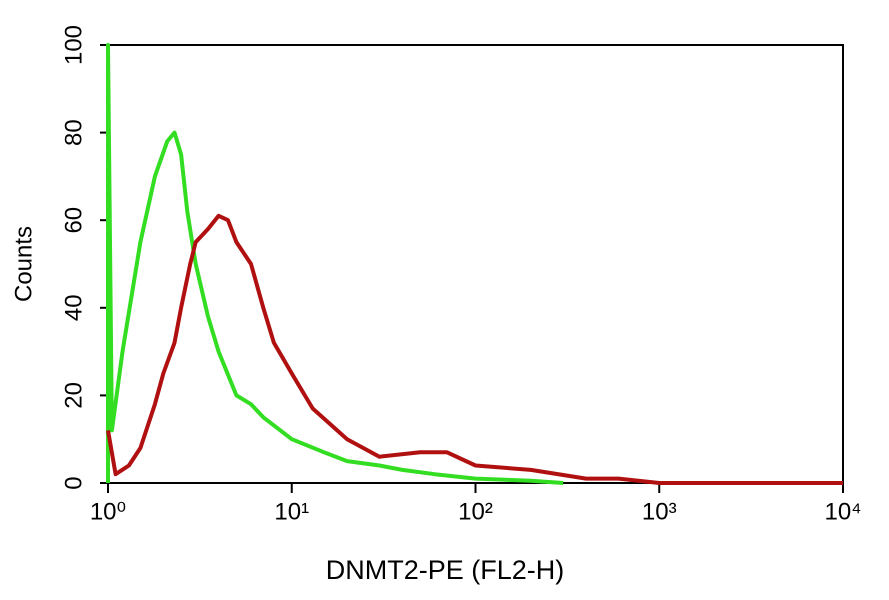  I want to click on y-tick-label: 20, so click(73, 395).